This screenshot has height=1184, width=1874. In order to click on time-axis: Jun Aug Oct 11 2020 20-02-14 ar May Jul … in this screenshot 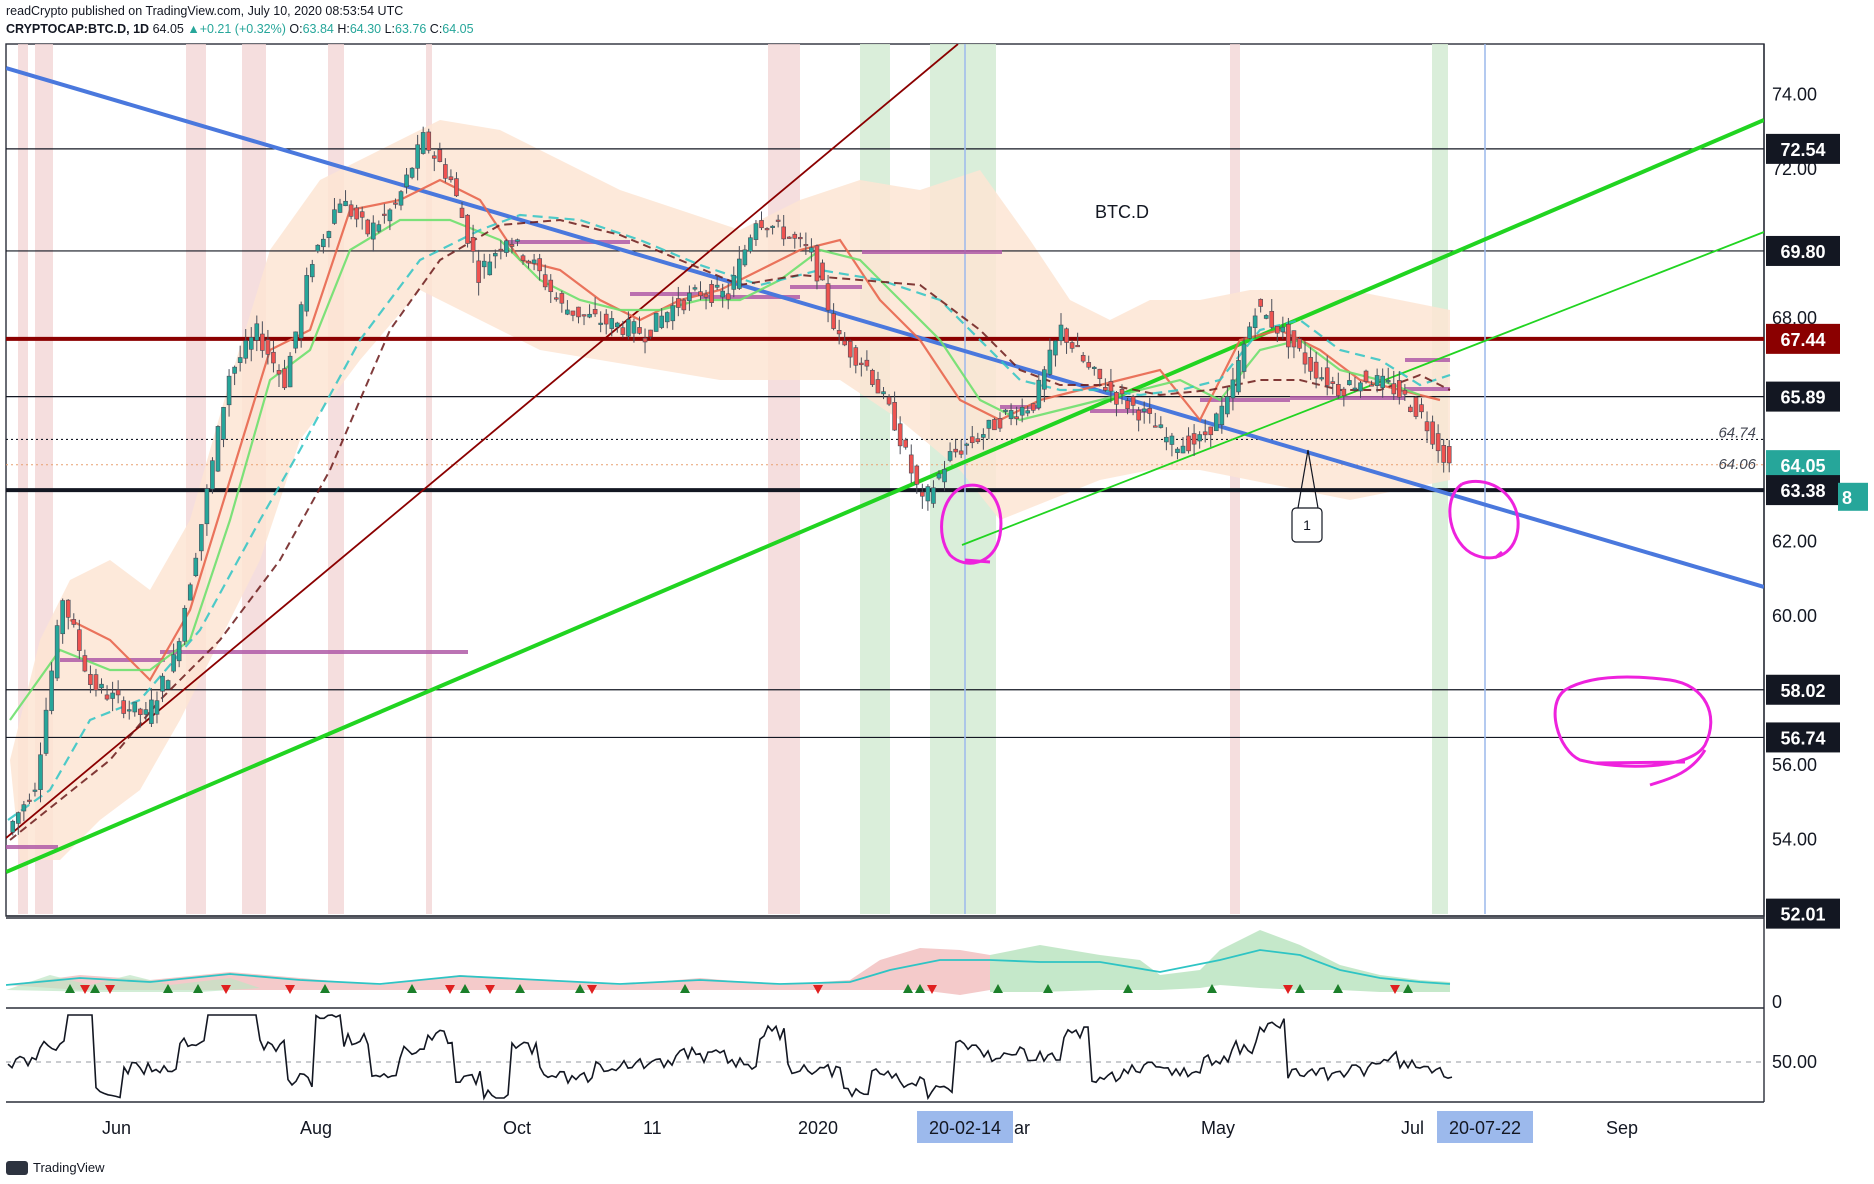, I will do `click(870, 1127)`.